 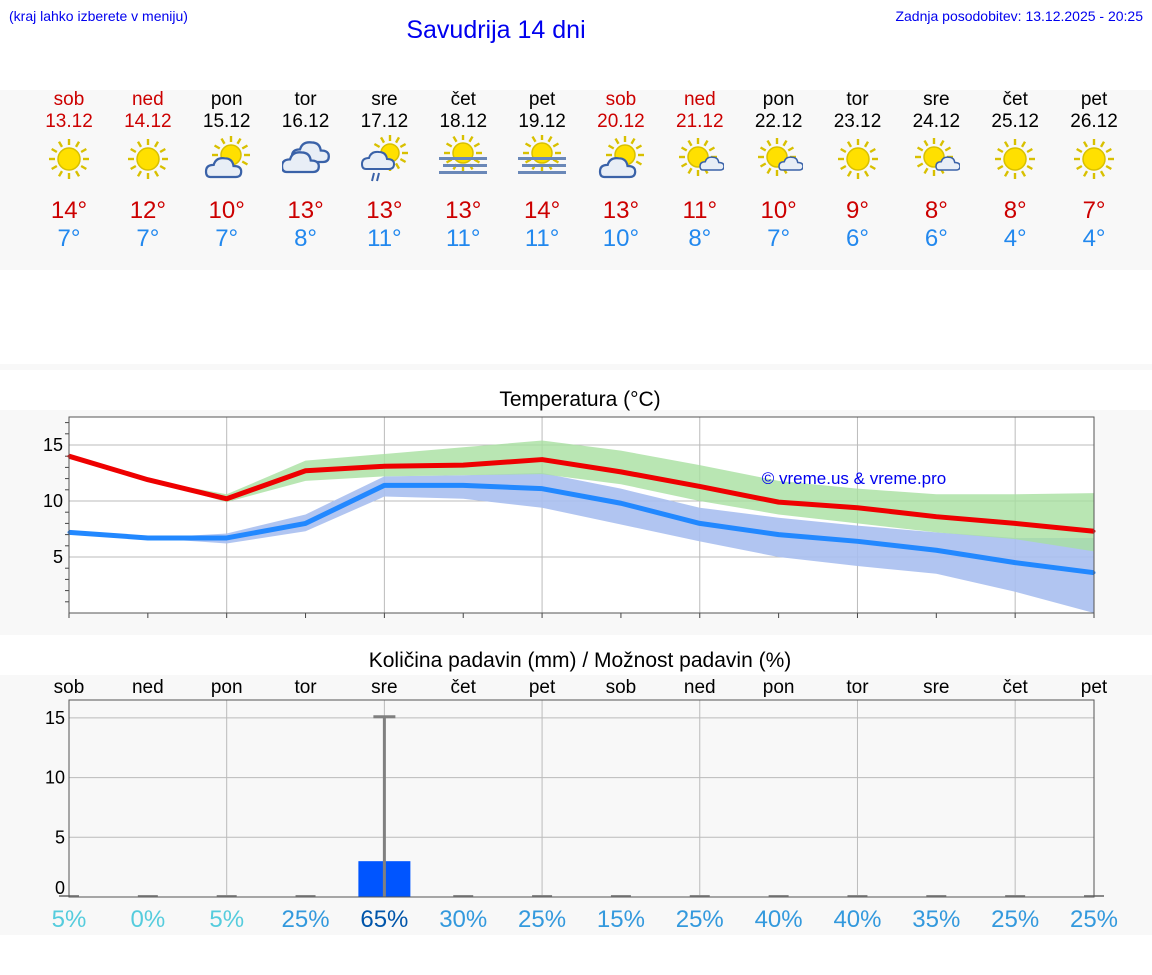 I want to click on day-date: 20.12, so click(x=621, y=121).